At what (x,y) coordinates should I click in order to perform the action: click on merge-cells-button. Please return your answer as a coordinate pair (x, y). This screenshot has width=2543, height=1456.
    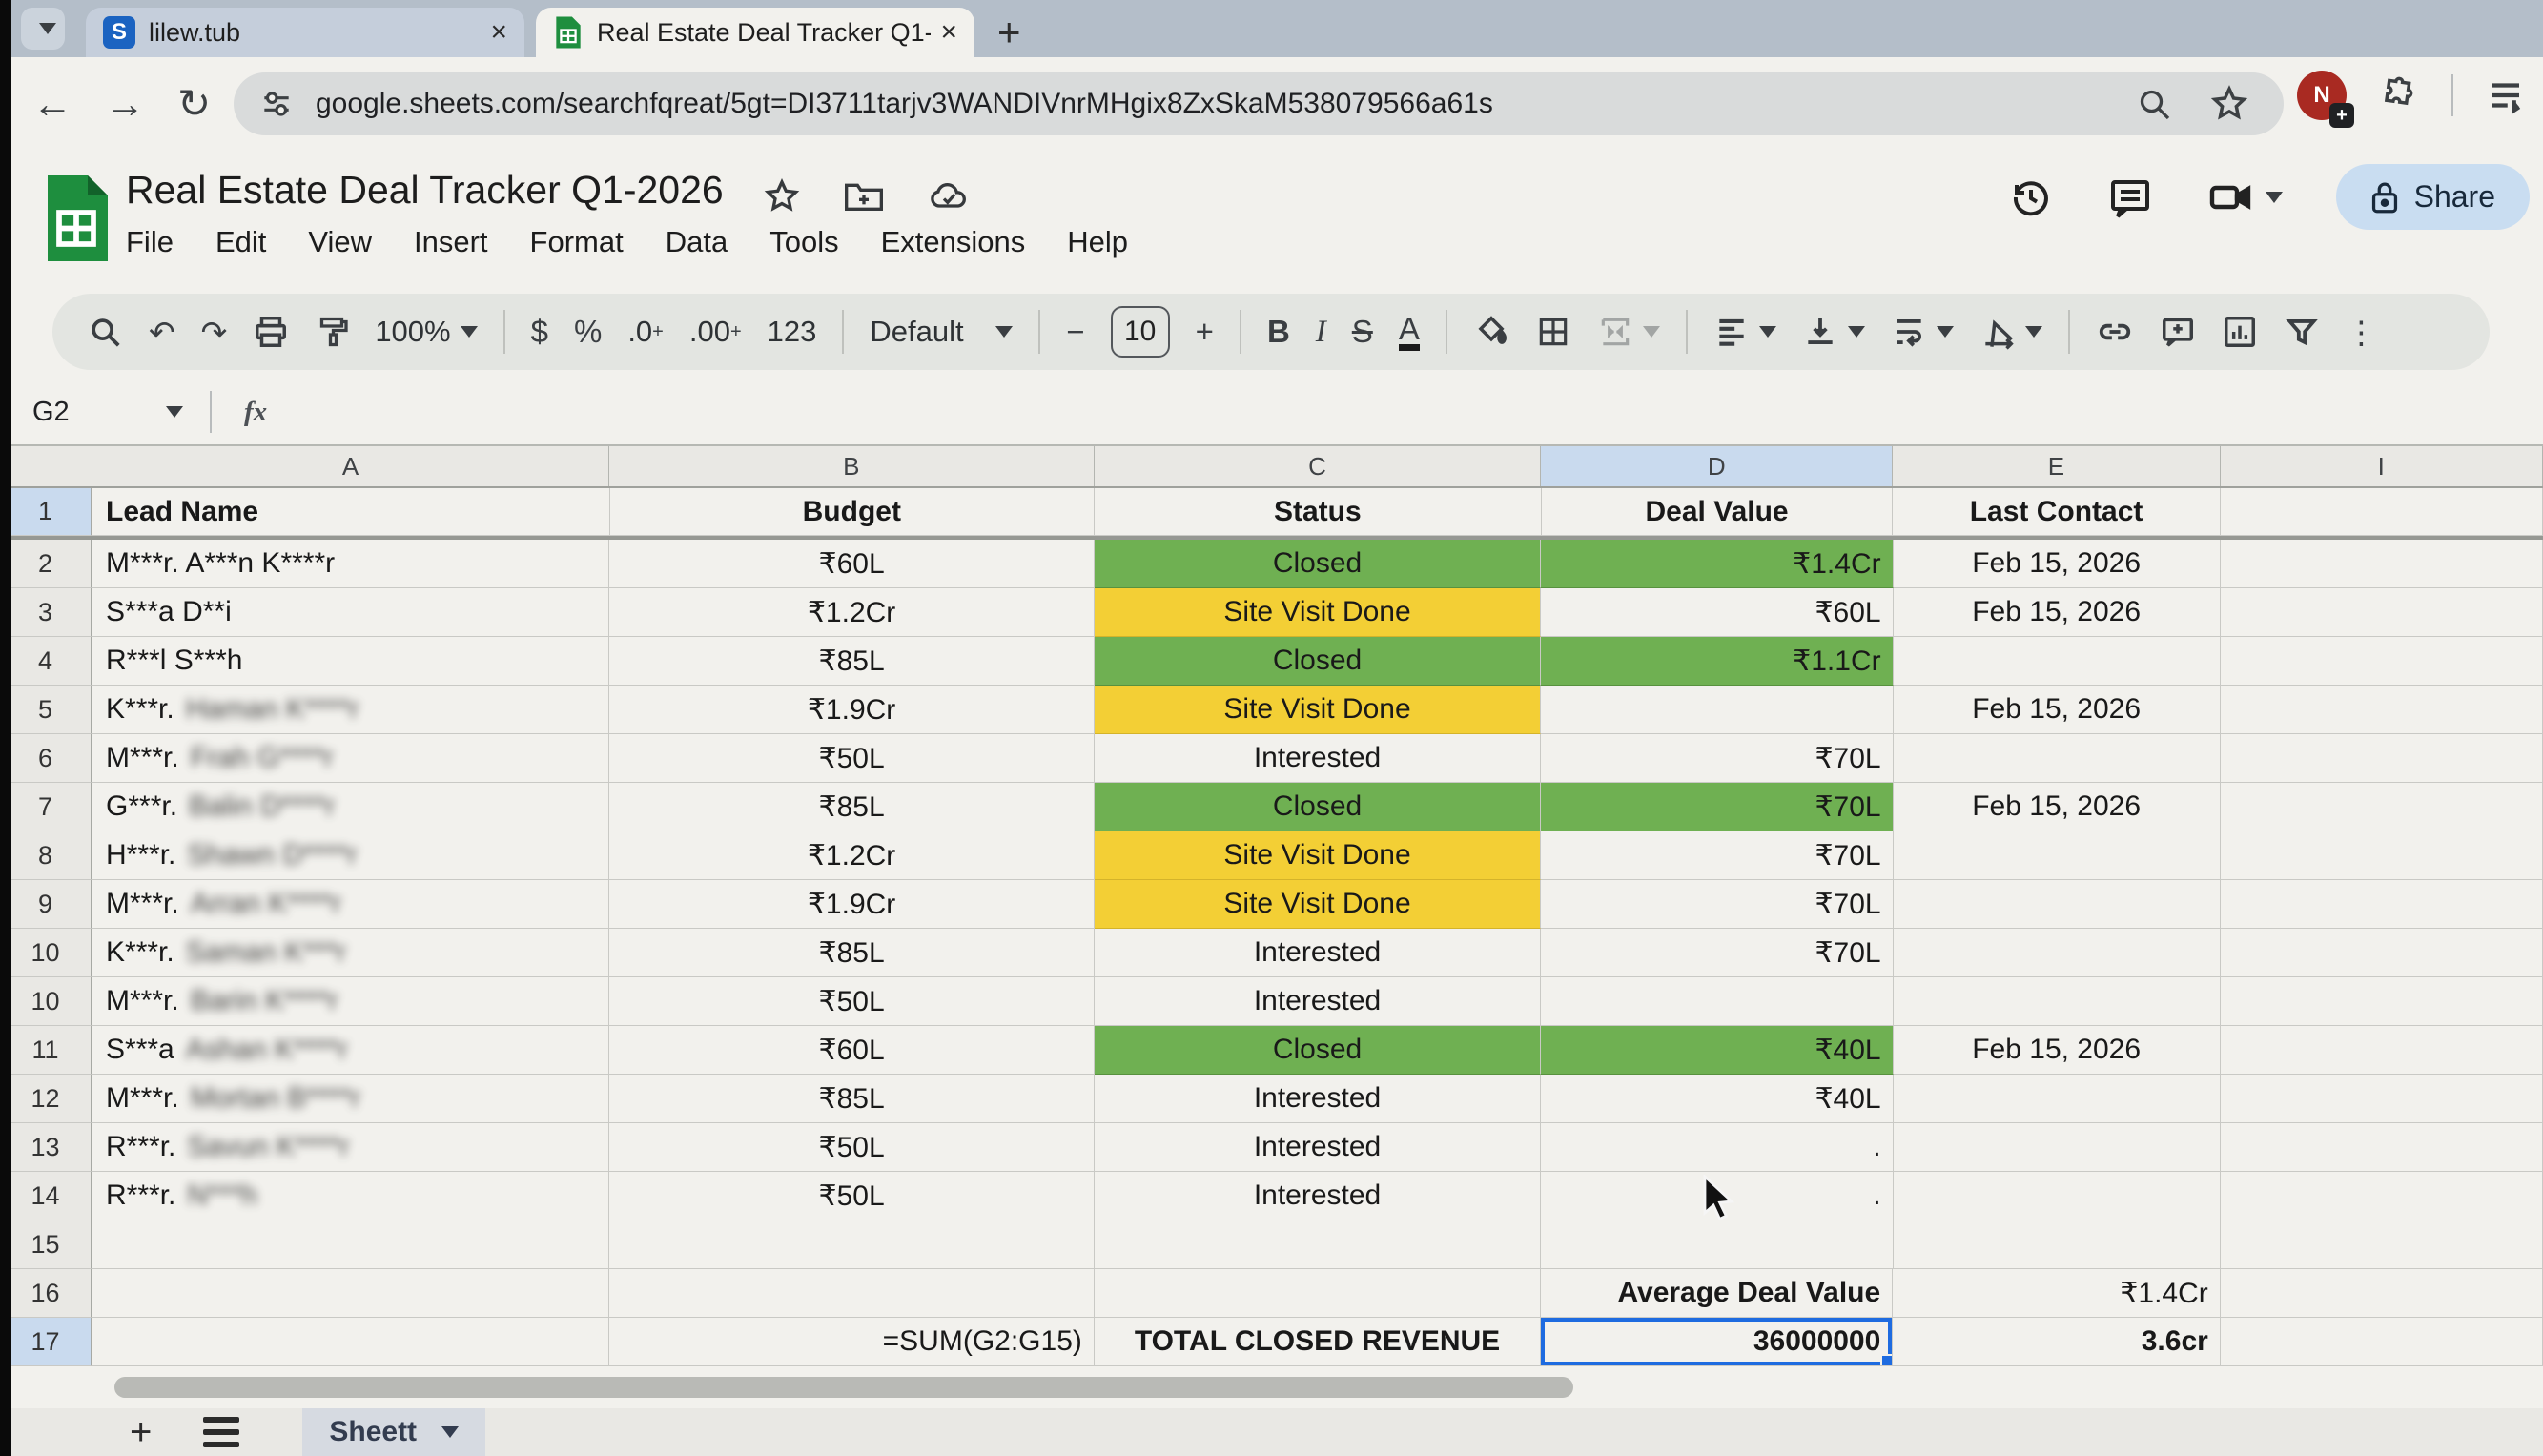
    Looking at the image, I should click on (1628, 332).